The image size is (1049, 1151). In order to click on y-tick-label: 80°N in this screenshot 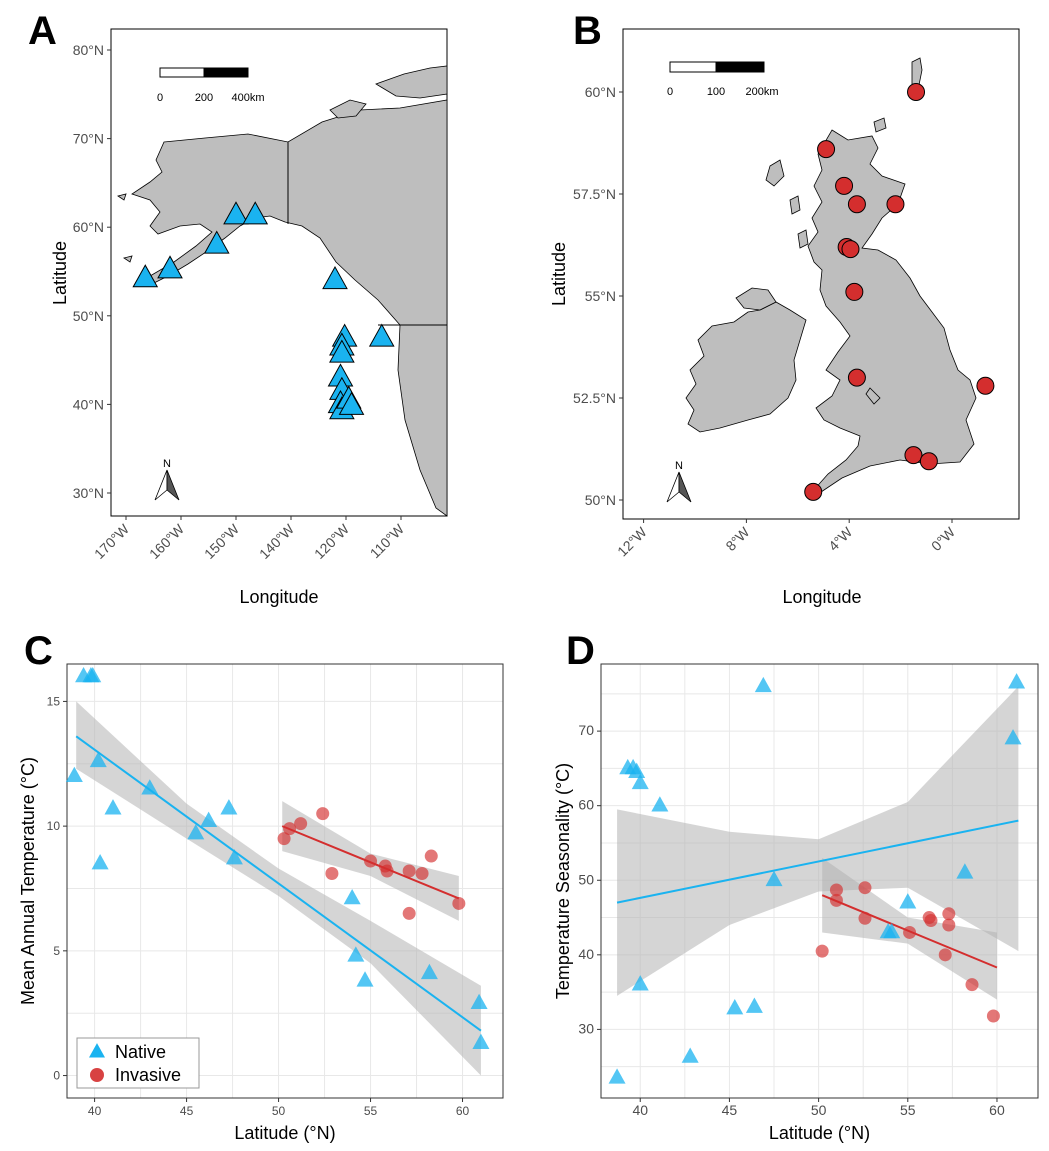, I will do `click(88, 50)`.